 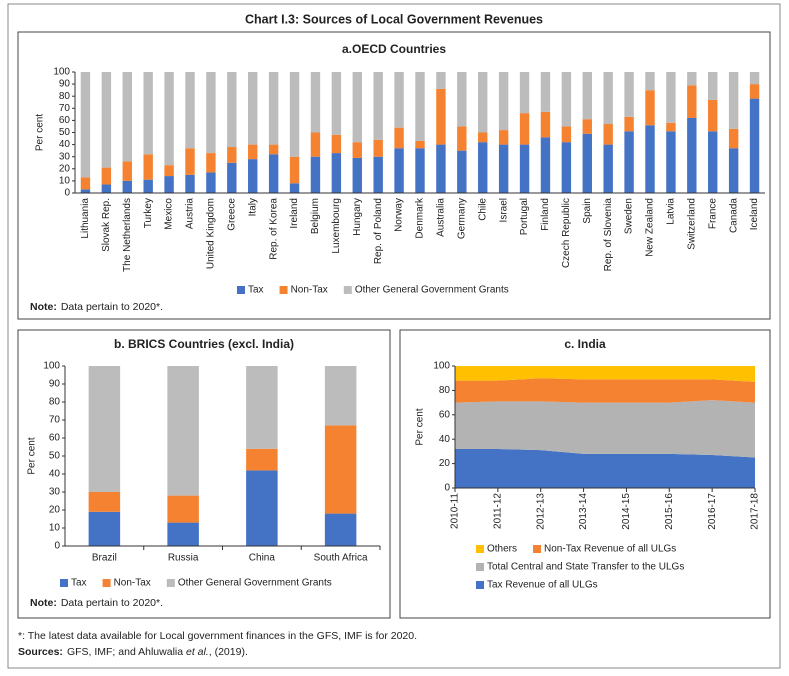 What do you see at coordinates (65, 168) in the screenshot?
I see `y-tick-label: 20` at bounding box center [65, 168].